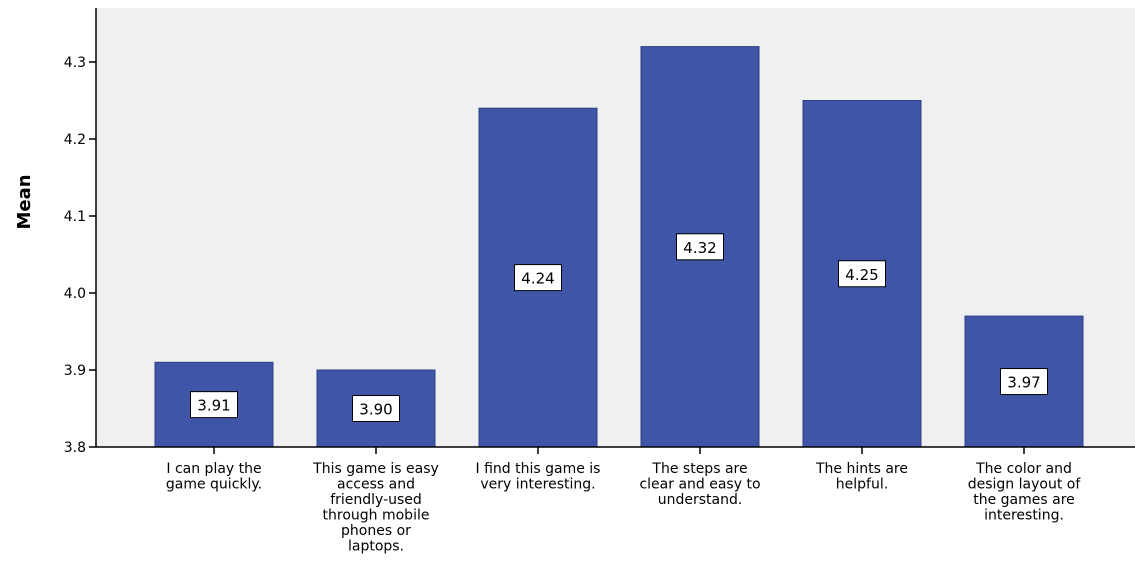  I want to click on x-category-label-3: I find this game is very interesting., so click(538, 477).